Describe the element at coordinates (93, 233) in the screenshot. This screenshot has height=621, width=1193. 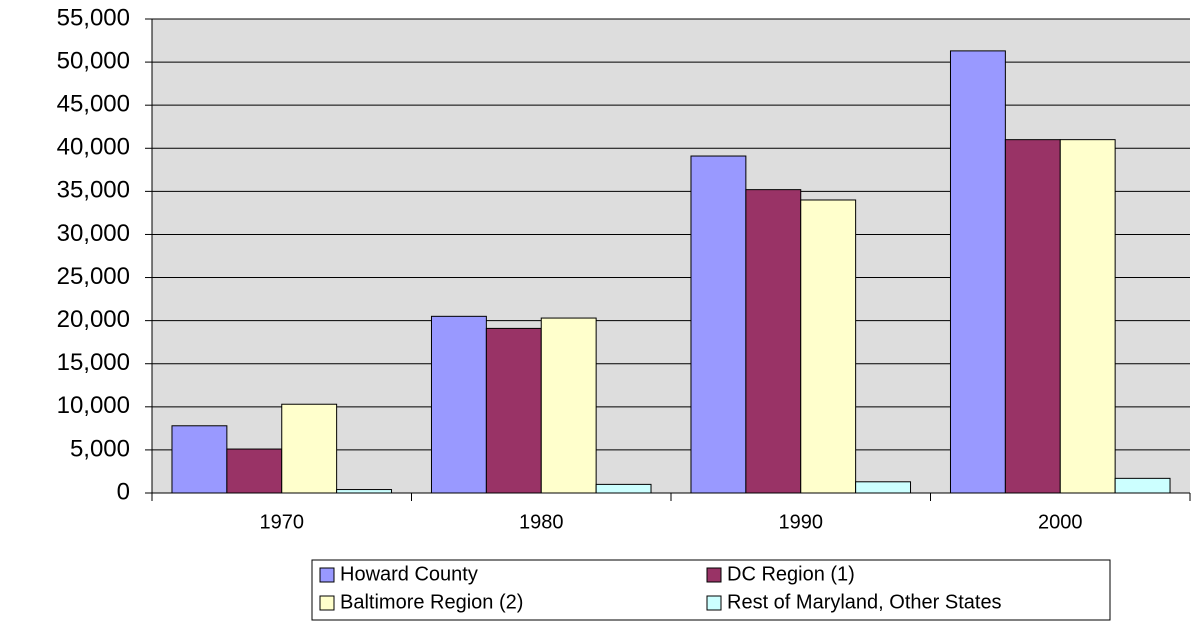
I see `y-tick-label: 30,000` at that location.